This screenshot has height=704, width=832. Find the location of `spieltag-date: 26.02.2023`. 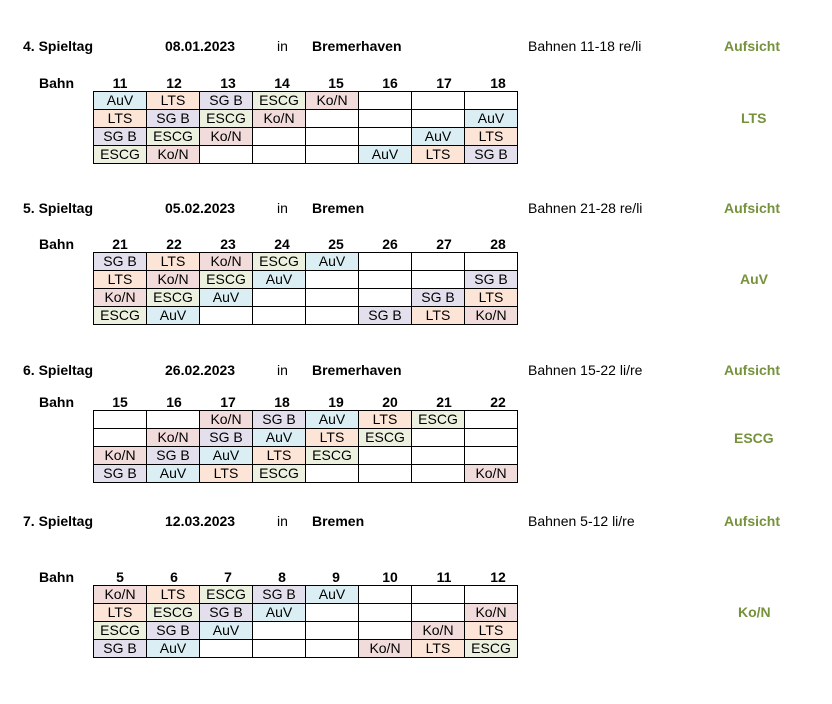

spieltag-date: 26.02.2023 is located at coordinates (200, 370).